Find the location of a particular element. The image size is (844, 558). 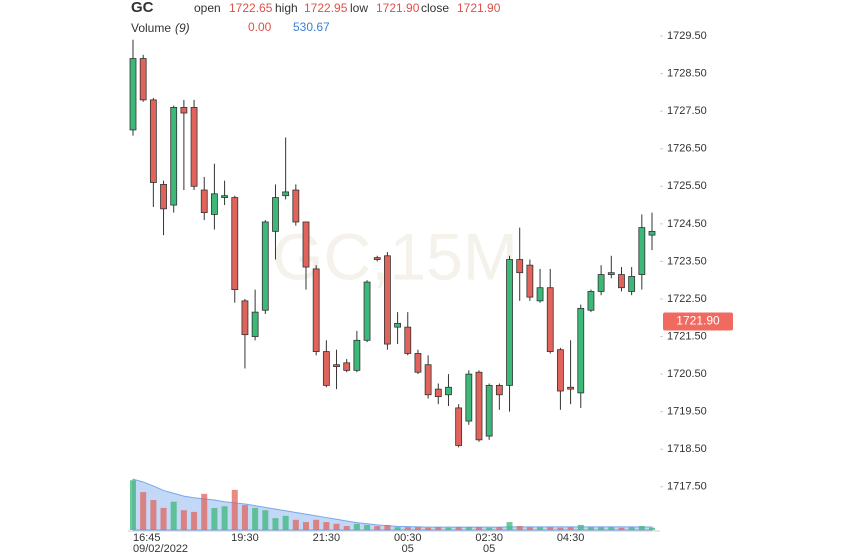

symbol: GC is located at coordinates (142, 8).